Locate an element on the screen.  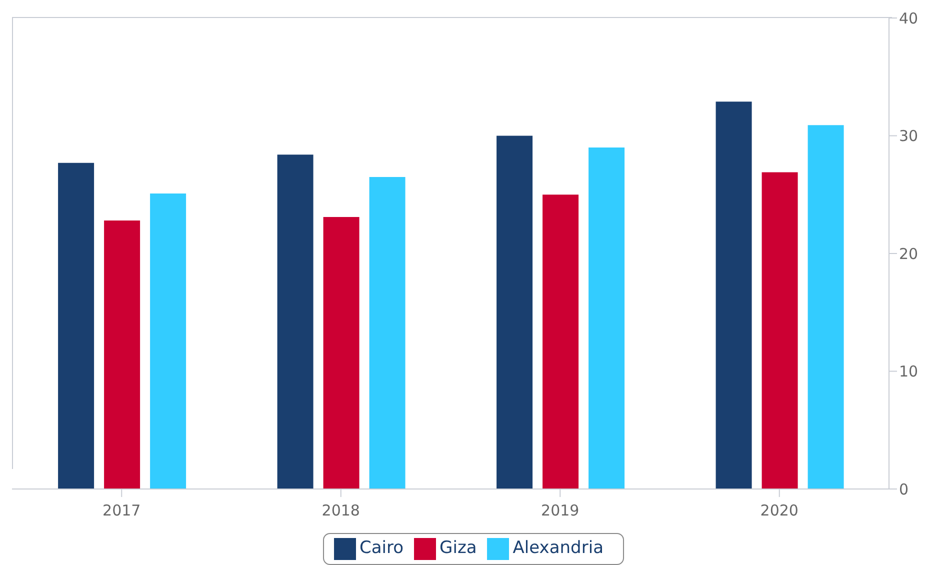
y-tick-label: 30 is located at coordinates (908, 136).